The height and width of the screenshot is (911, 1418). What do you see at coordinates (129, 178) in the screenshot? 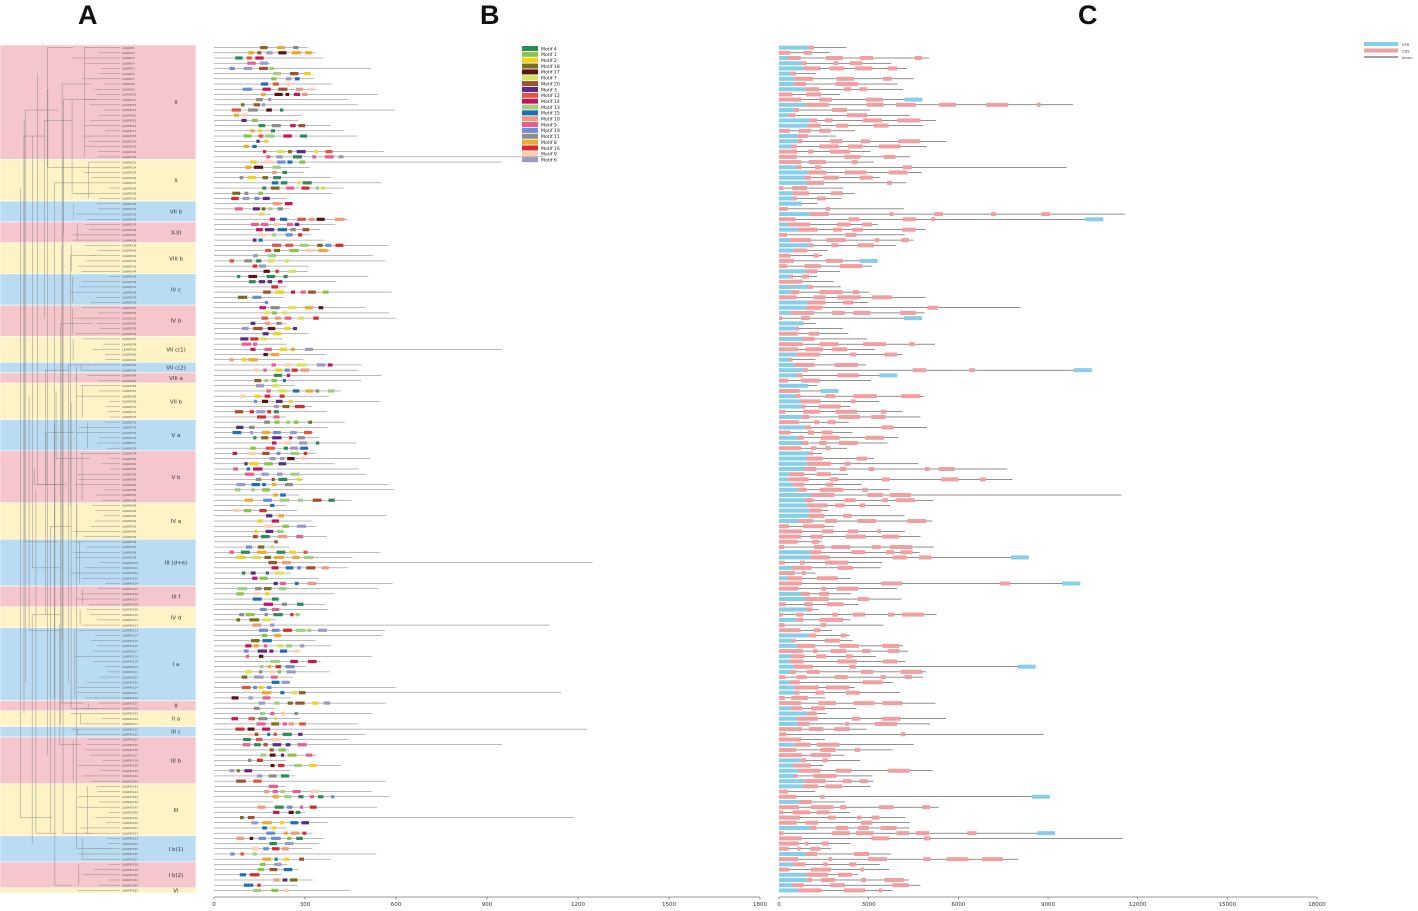
I see `gene-id: CpWRKY26` at bounding box center [129, 178].